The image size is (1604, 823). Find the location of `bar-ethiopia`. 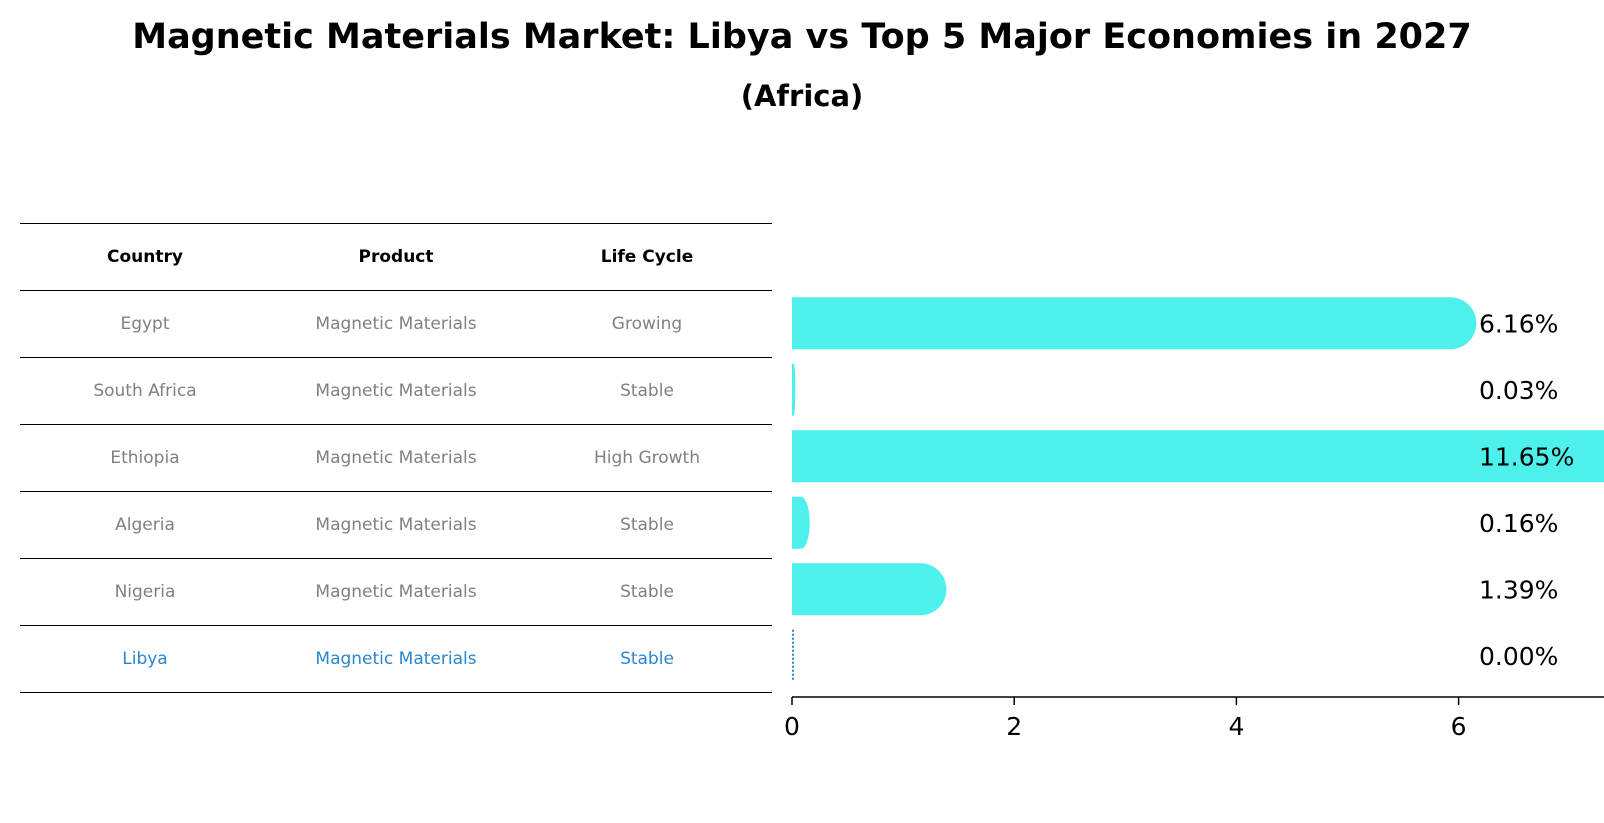

bar-ethiopia is located at coordinates (1198, 456).